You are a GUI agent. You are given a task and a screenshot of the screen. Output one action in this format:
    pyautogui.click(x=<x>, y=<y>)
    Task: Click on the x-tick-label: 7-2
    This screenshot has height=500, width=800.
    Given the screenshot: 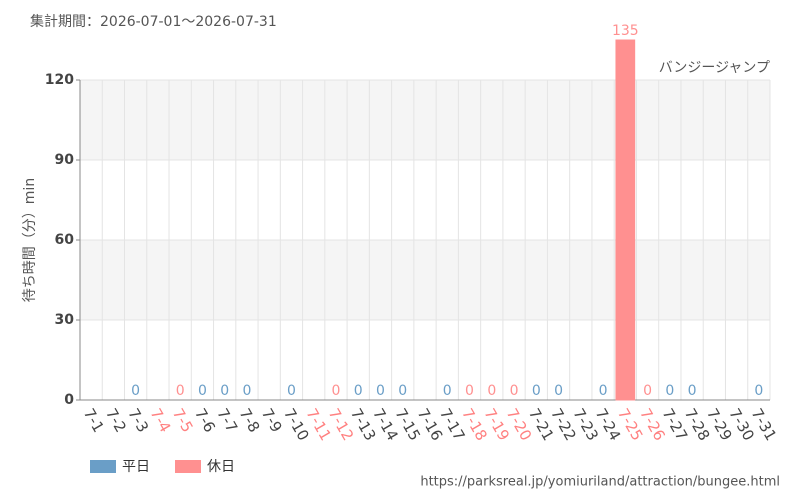 What is the action you would take?
    pyautogui.click(x=116, y=420)
    